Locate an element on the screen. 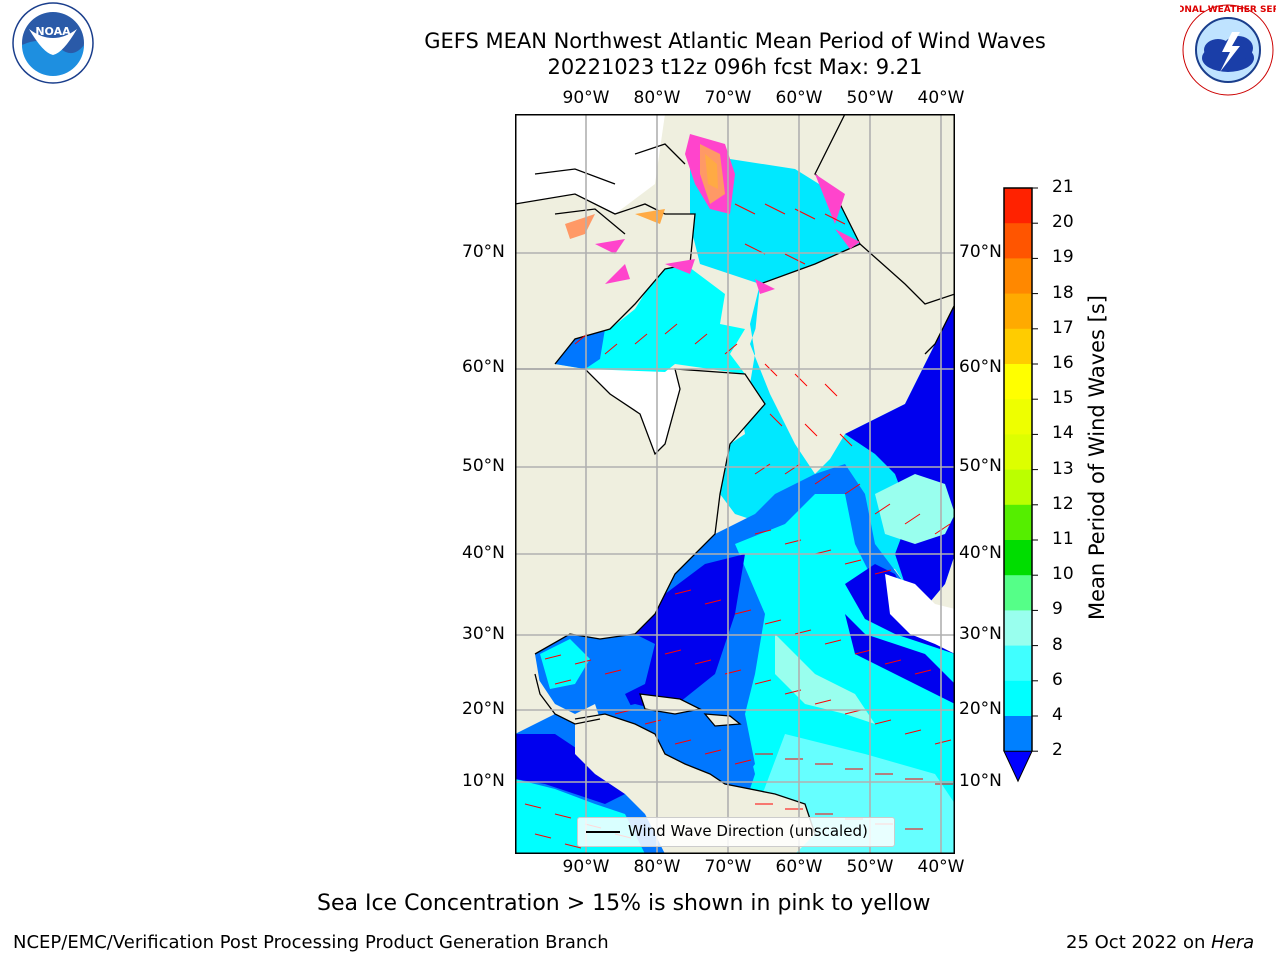 The height and width of the screenshot is (960, 1280). hudson-bay-waves is located at coordinates (650, 319).